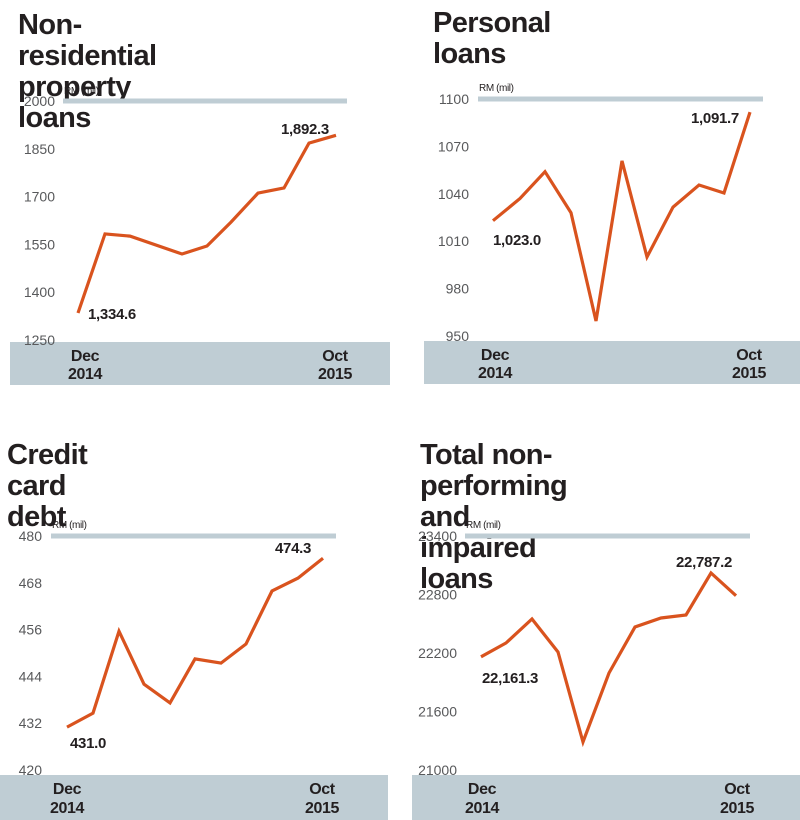  I want to click on data-label: 1,334.6, so click(112, 314).